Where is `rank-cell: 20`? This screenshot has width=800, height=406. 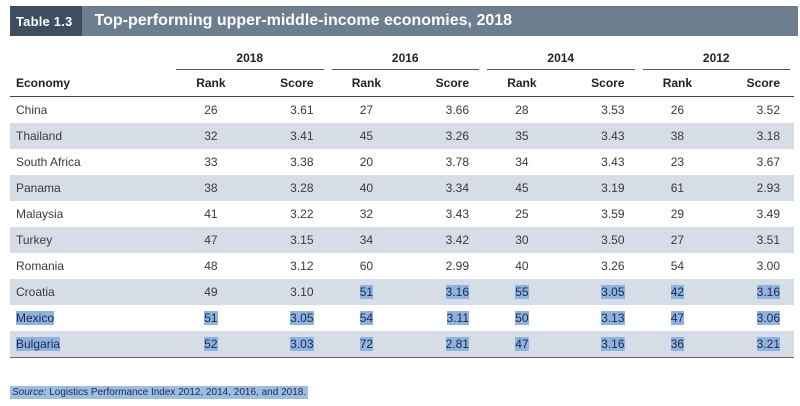 rank-cell: 20 is located at coordinates (367, 162).